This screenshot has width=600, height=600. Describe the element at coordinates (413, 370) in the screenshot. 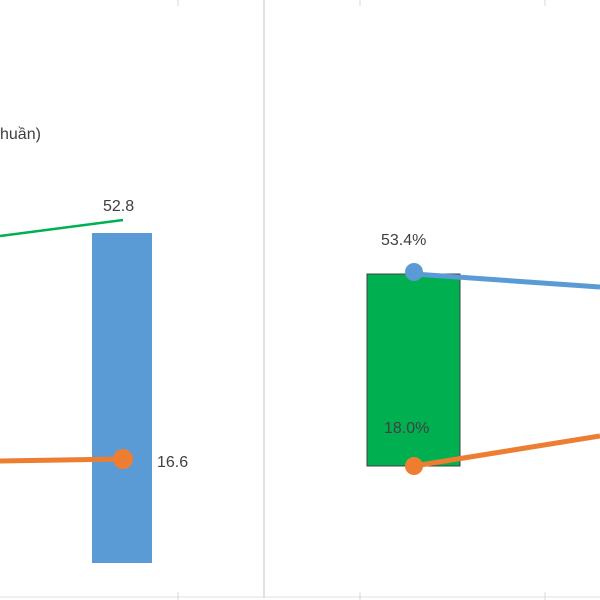

I see `bar-right` at that location.